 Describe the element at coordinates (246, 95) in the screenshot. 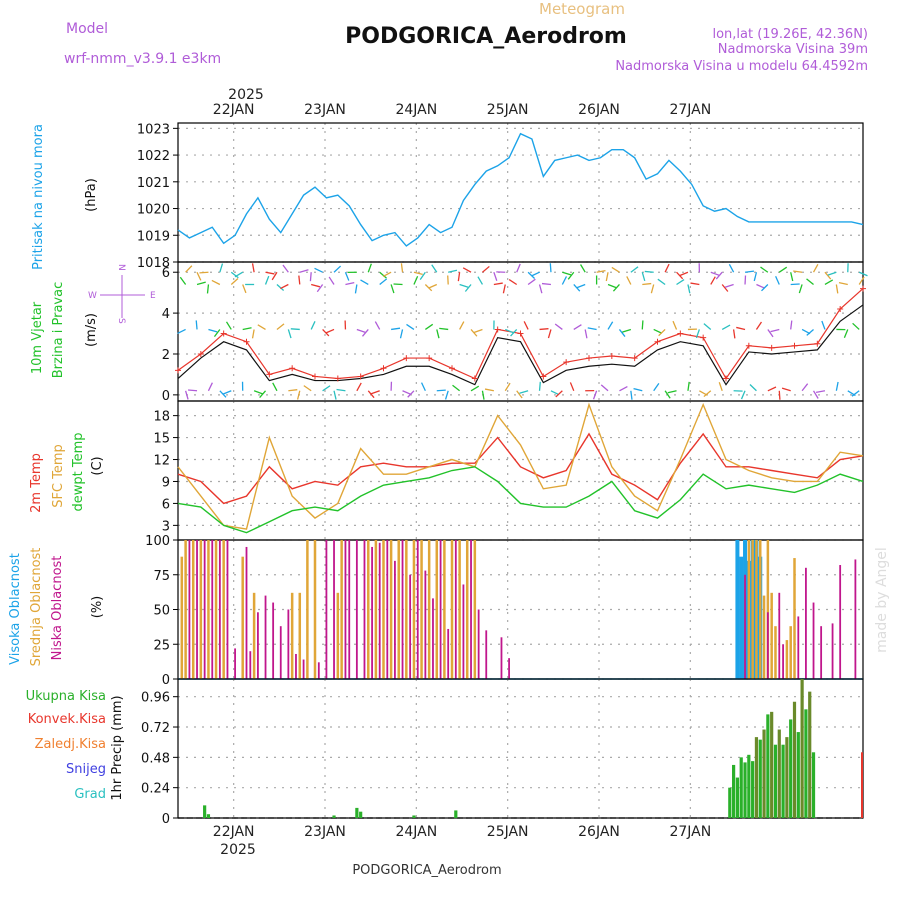

I see `top-year-label: 2025` at that location.